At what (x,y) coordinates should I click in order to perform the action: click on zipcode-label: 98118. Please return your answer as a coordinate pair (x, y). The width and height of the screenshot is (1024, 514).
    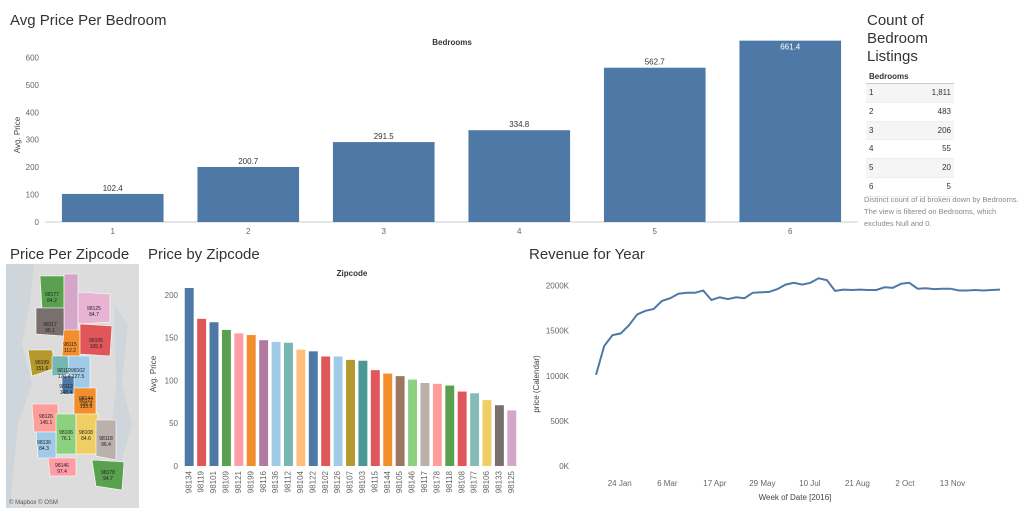
    Looking at the image, I should click on (106, 439).